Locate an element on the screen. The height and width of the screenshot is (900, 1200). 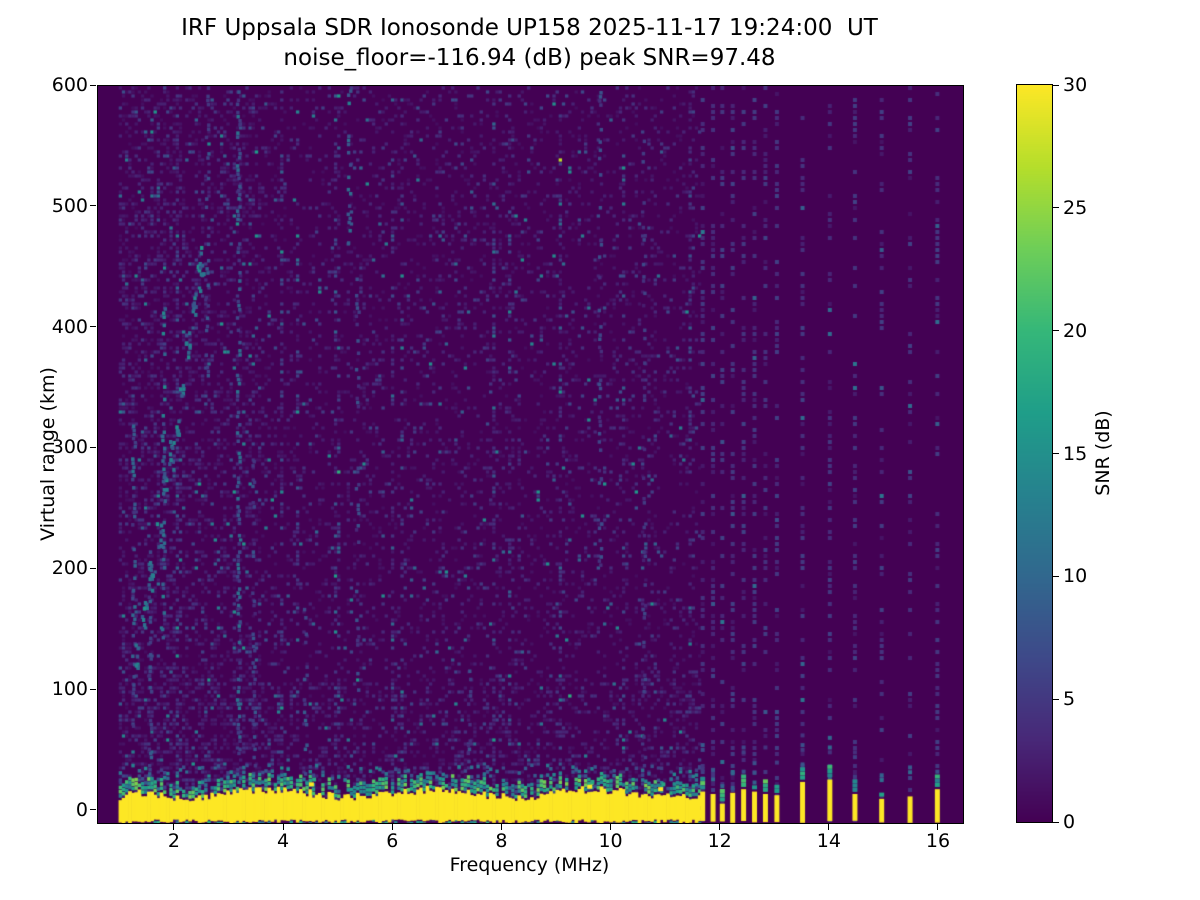
y-tick-label: 500 is located at coordinates (69, 205).